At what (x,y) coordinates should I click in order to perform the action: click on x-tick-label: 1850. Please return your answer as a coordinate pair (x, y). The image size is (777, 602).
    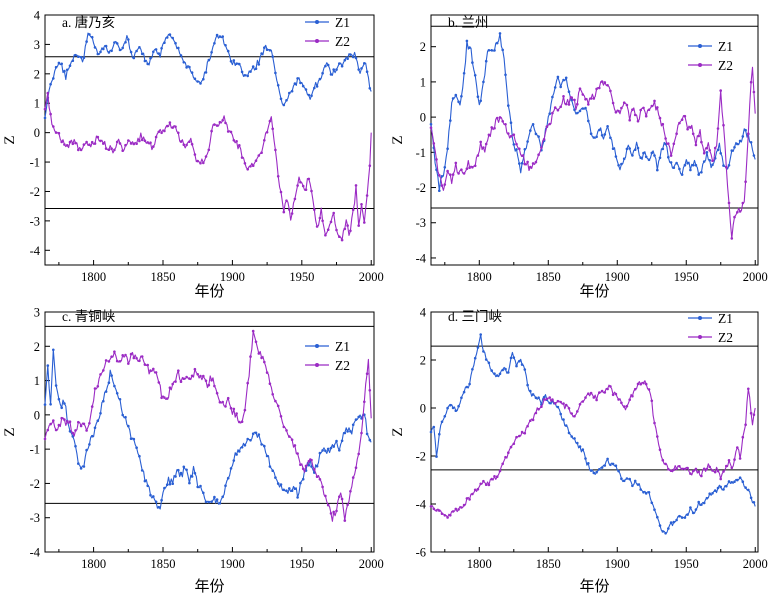
    Looking at the image, I should click on (548, 277).